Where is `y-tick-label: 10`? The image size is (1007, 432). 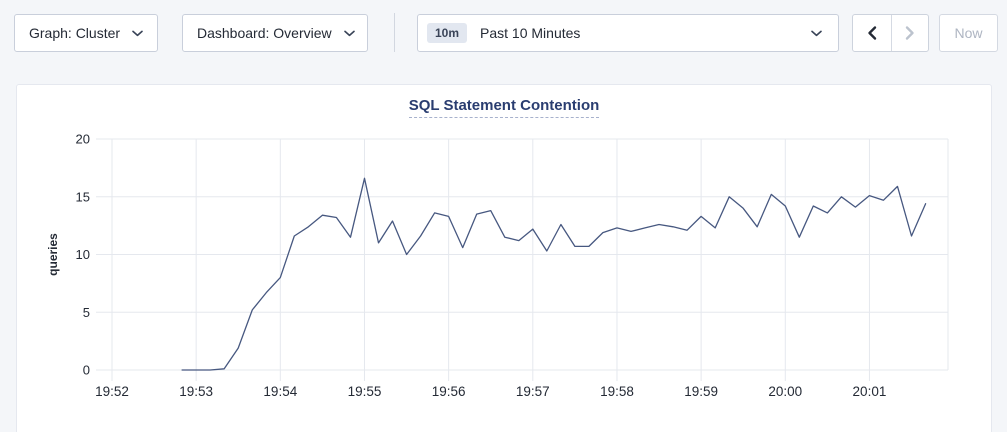 y-tick-label: 10 is located at coordinates (83, 254).